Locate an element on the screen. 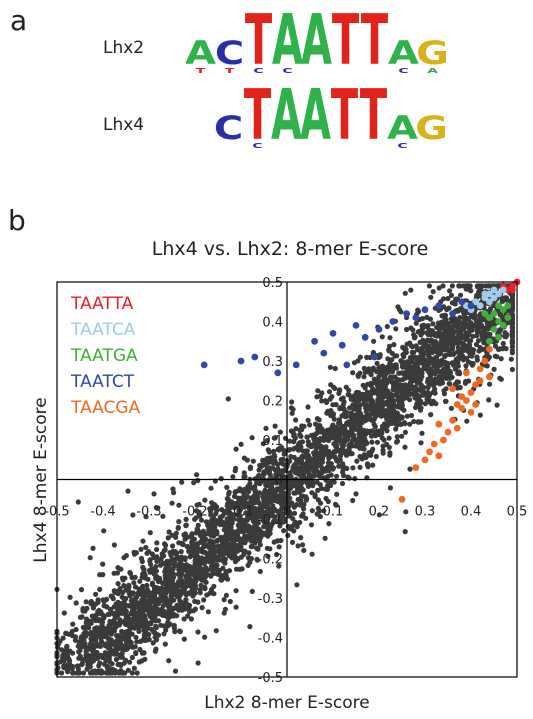  point-taatga is located at coordinates (503, 325).